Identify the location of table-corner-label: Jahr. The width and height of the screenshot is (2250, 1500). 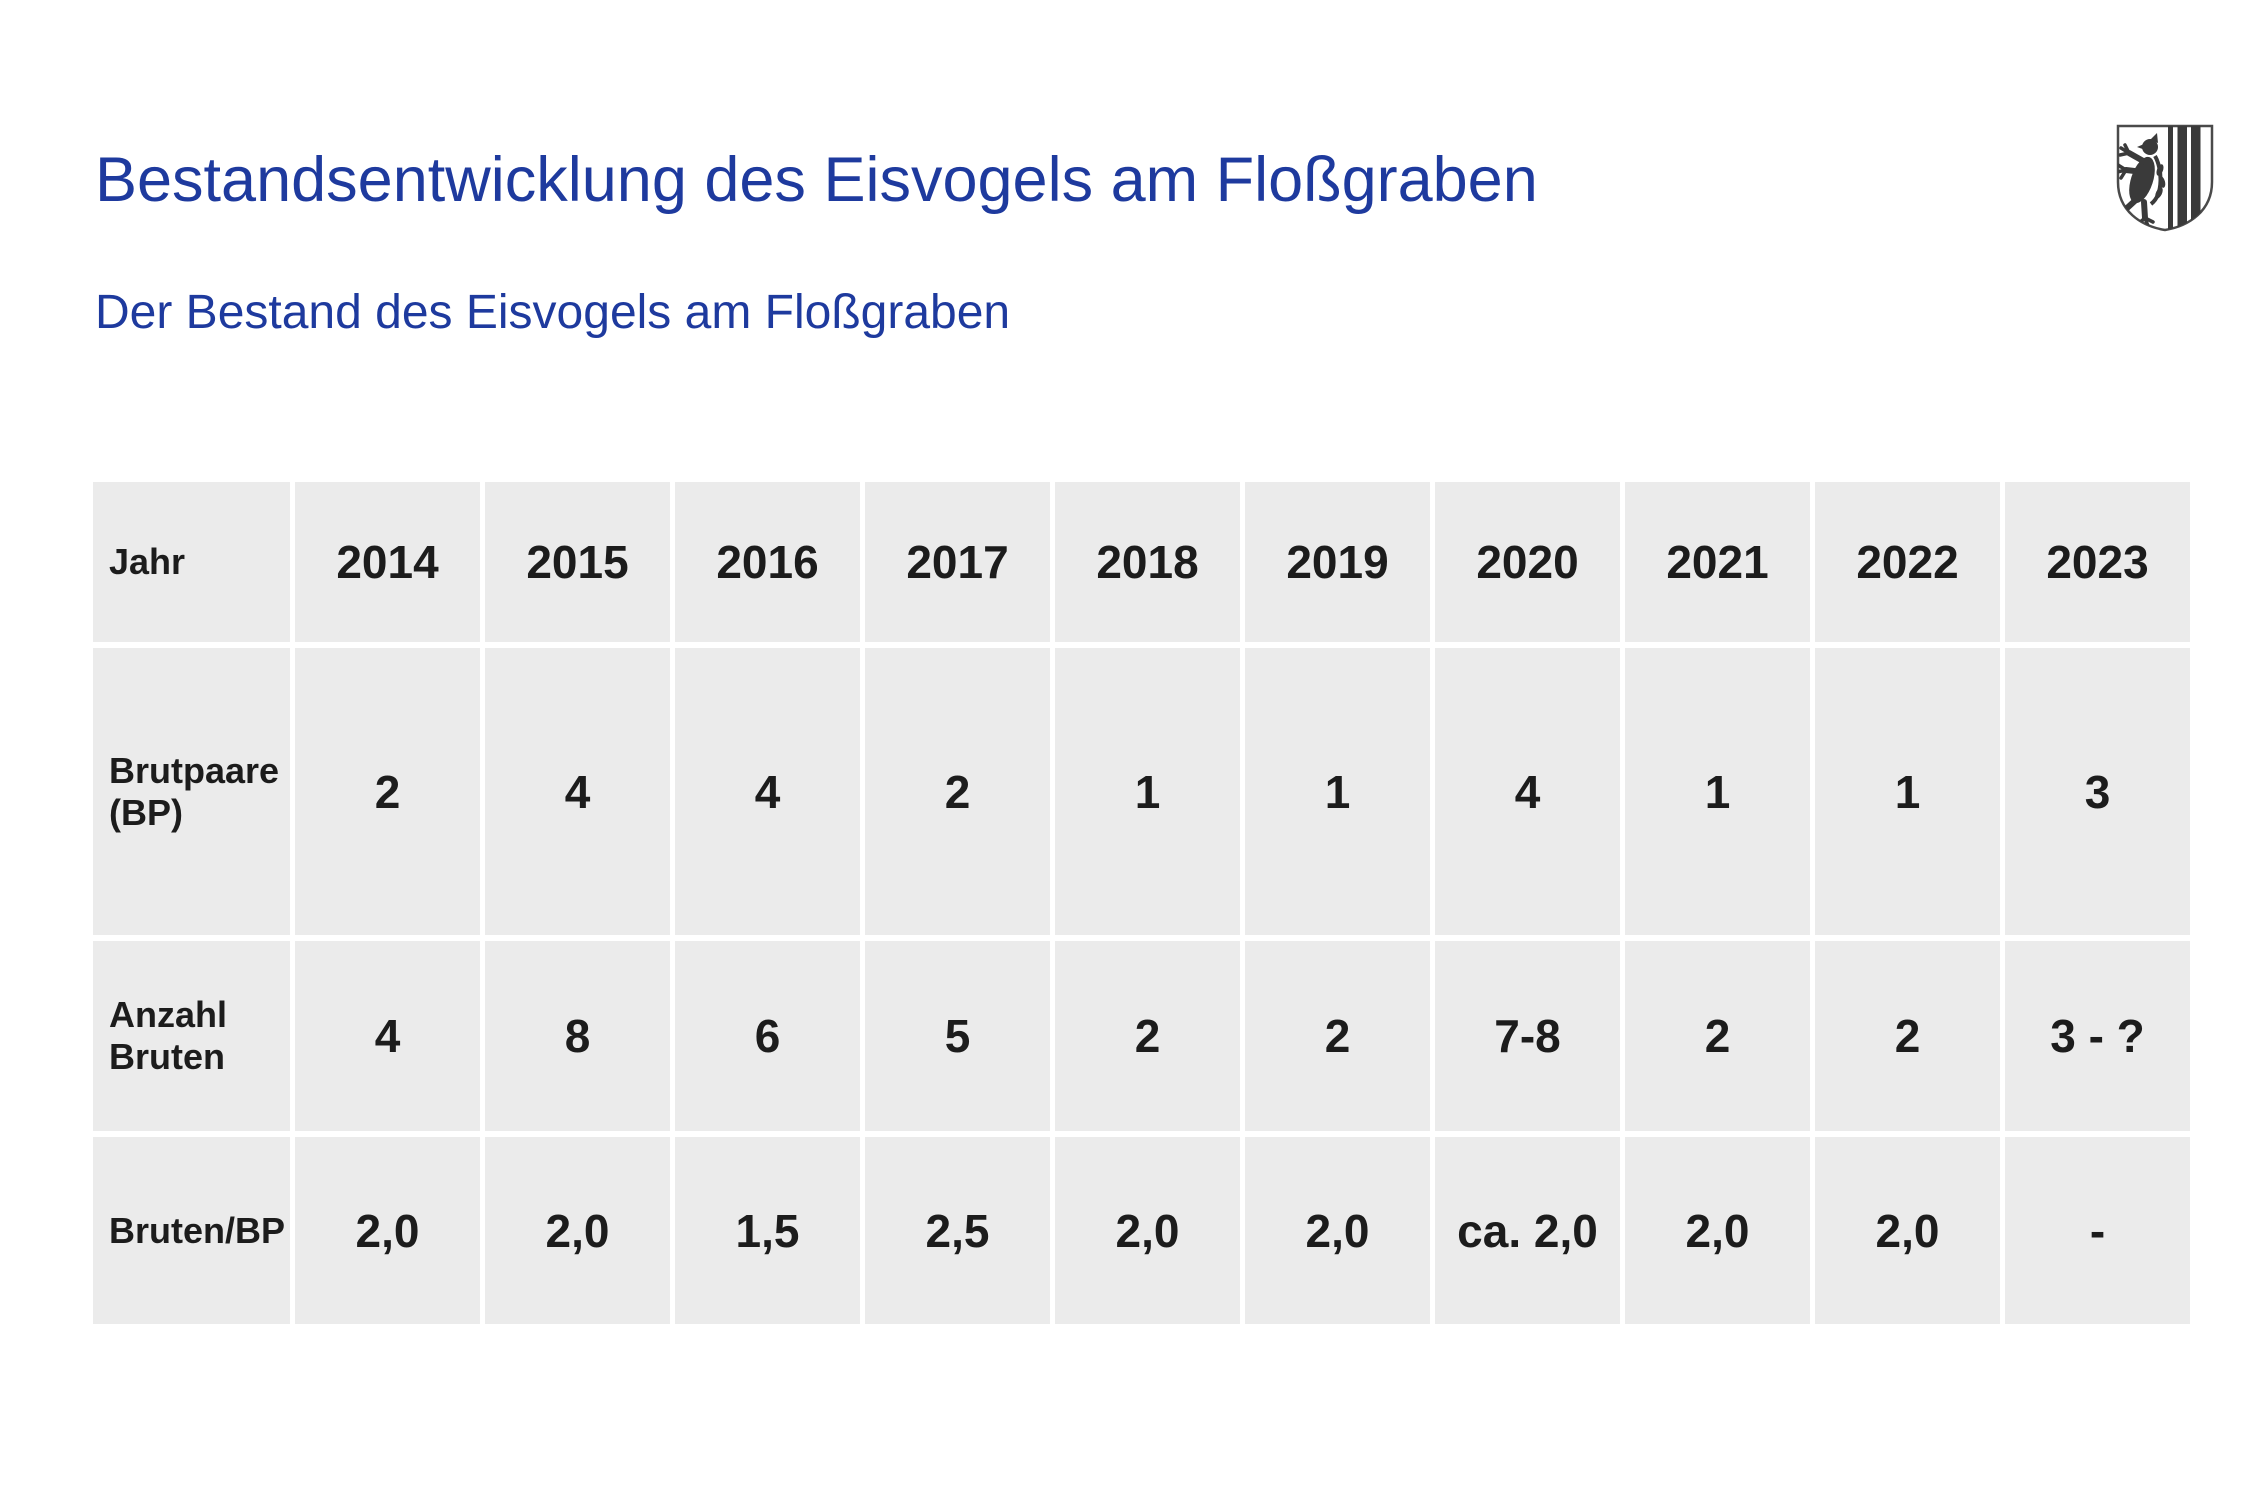
(191, 562).